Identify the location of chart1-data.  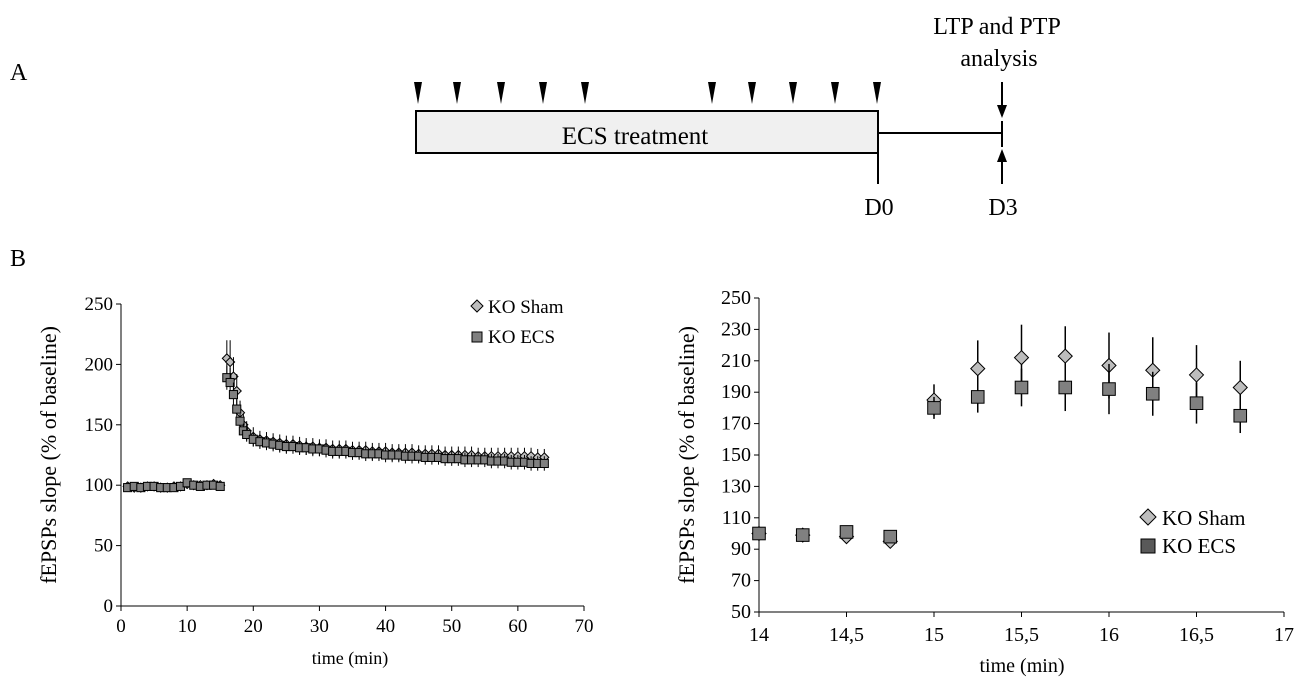
(336, 416).